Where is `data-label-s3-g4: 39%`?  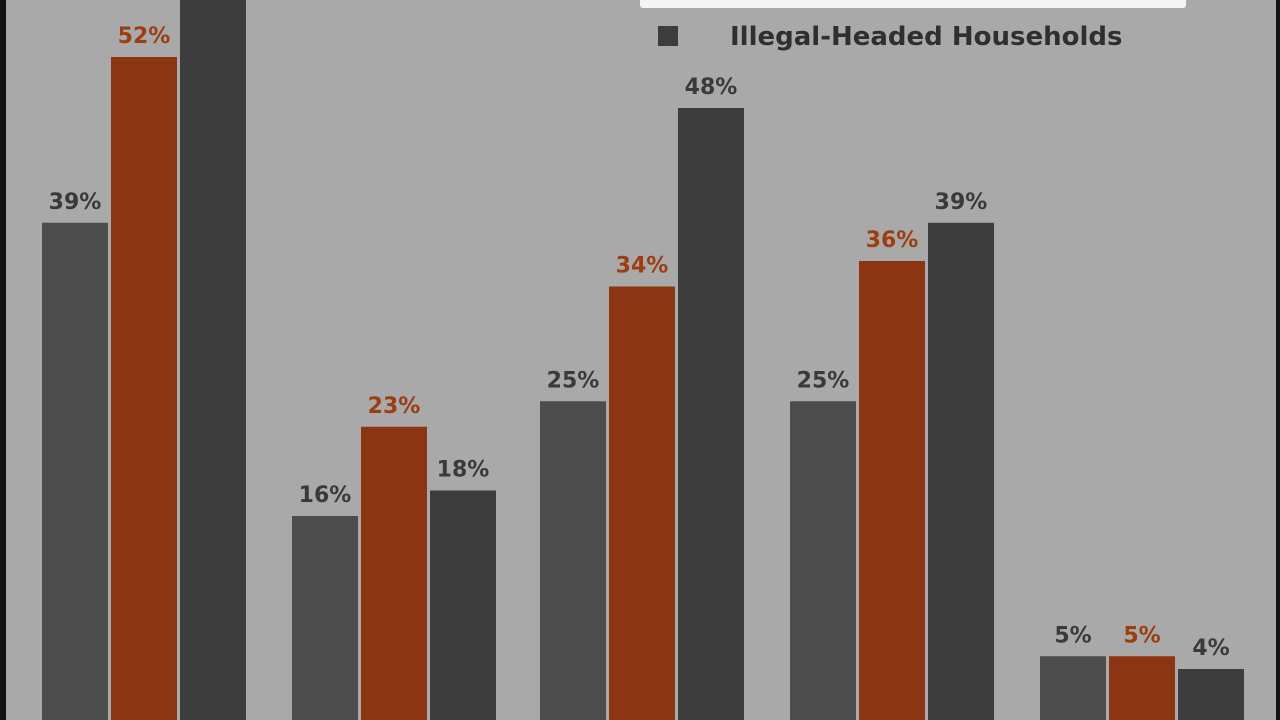
data-label-s3-g4: 39% is located at coordinates (961, 202).